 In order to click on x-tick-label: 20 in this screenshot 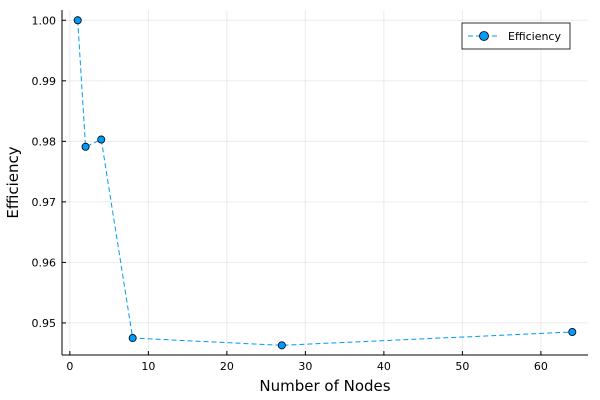, I will do `click(227, 366)`.